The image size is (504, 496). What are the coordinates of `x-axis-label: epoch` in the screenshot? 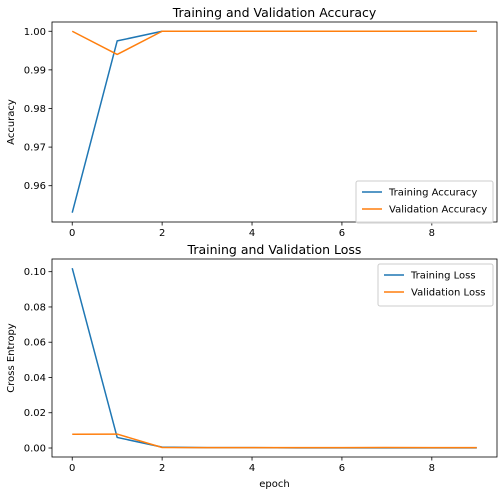 It's located at (274, 484).